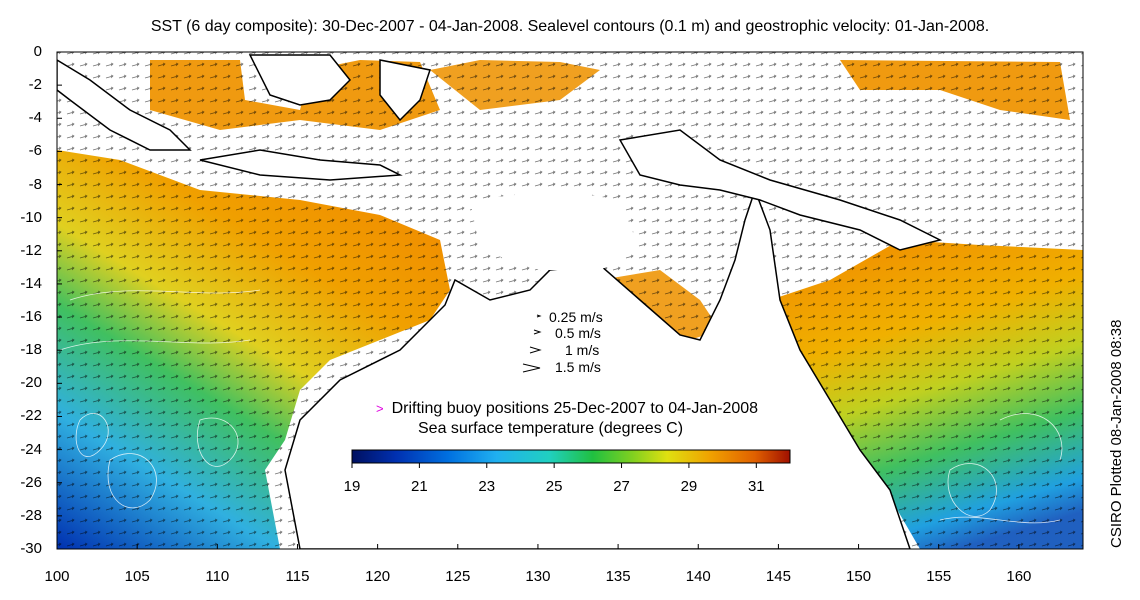 Image resolution: width=1140 pixels, height=600 pixels. I want to click on colorbar-tick-label: 27, so click(621, 486).